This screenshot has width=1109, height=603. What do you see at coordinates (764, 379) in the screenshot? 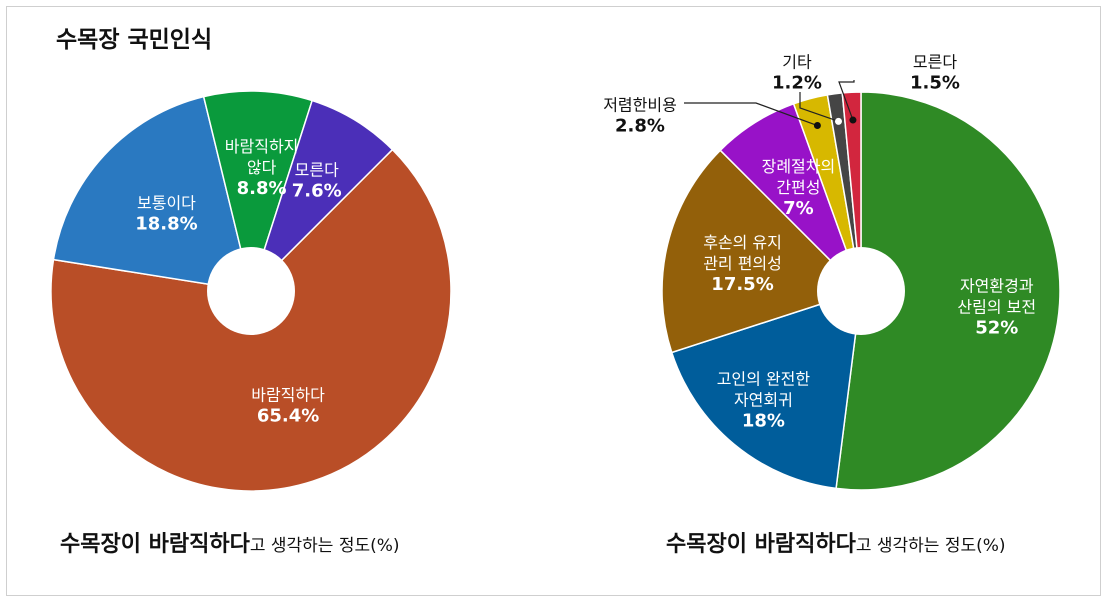
I see `pie-right-label-1-line-0: 고인의 완전한` at bounding box center [764, 379].